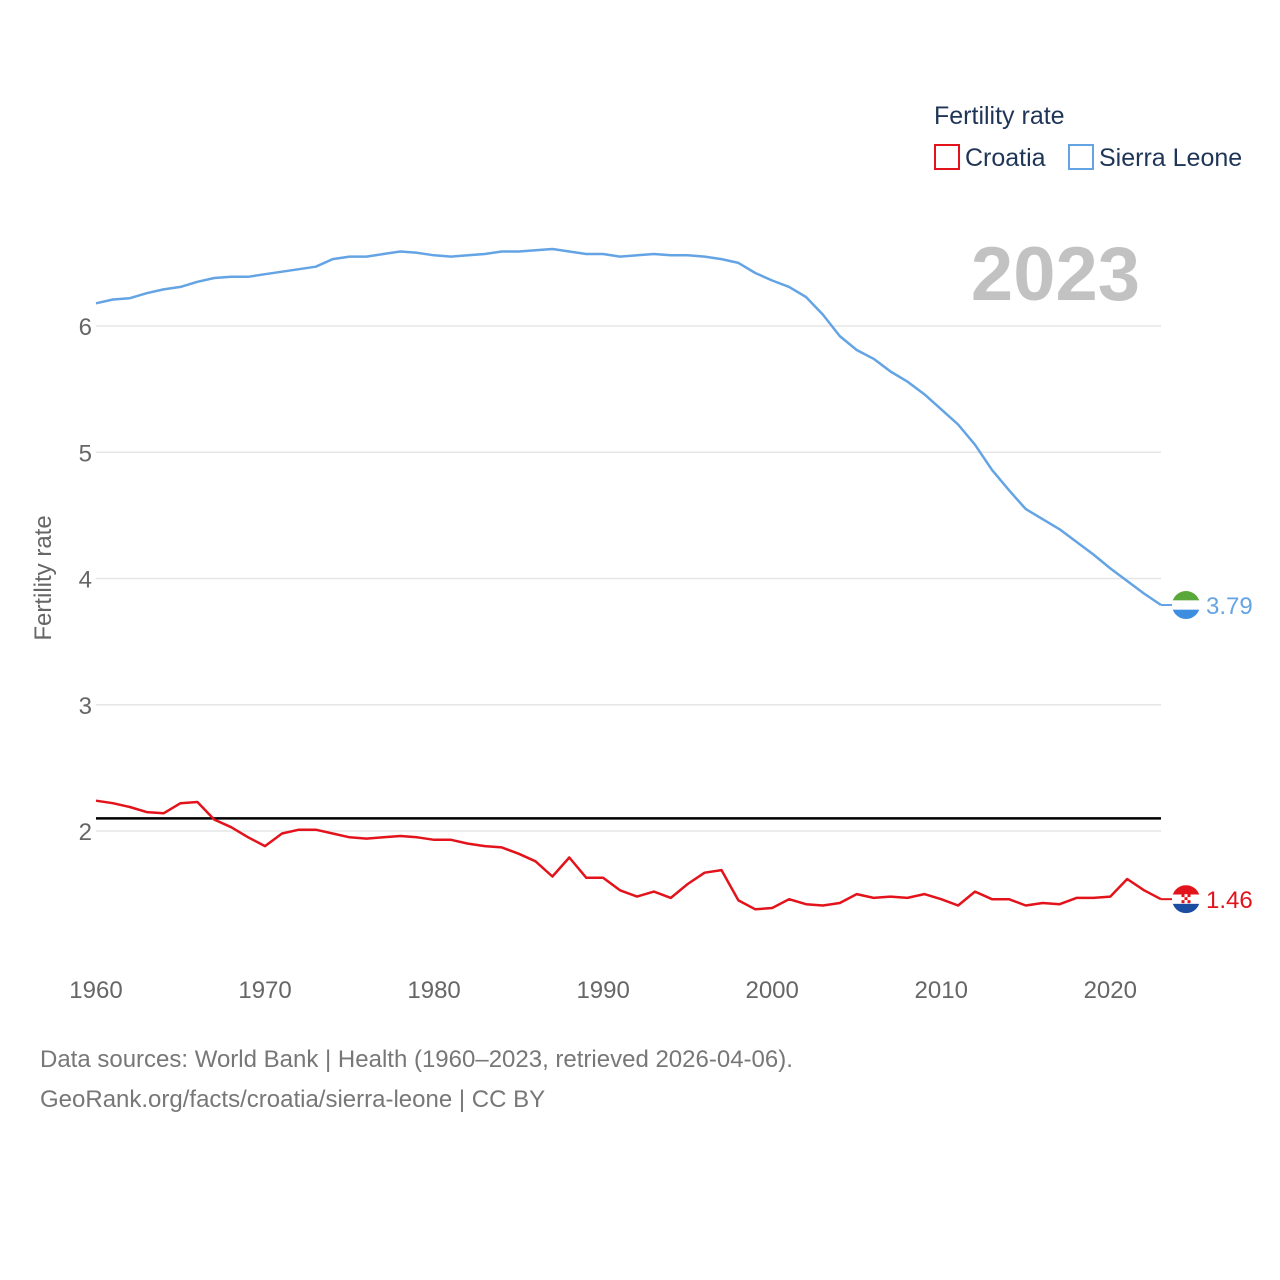 The height and width of the screenshot is (1280, 1280). I want to click on x-tick-label-1990: 1990, so click(602, 990).